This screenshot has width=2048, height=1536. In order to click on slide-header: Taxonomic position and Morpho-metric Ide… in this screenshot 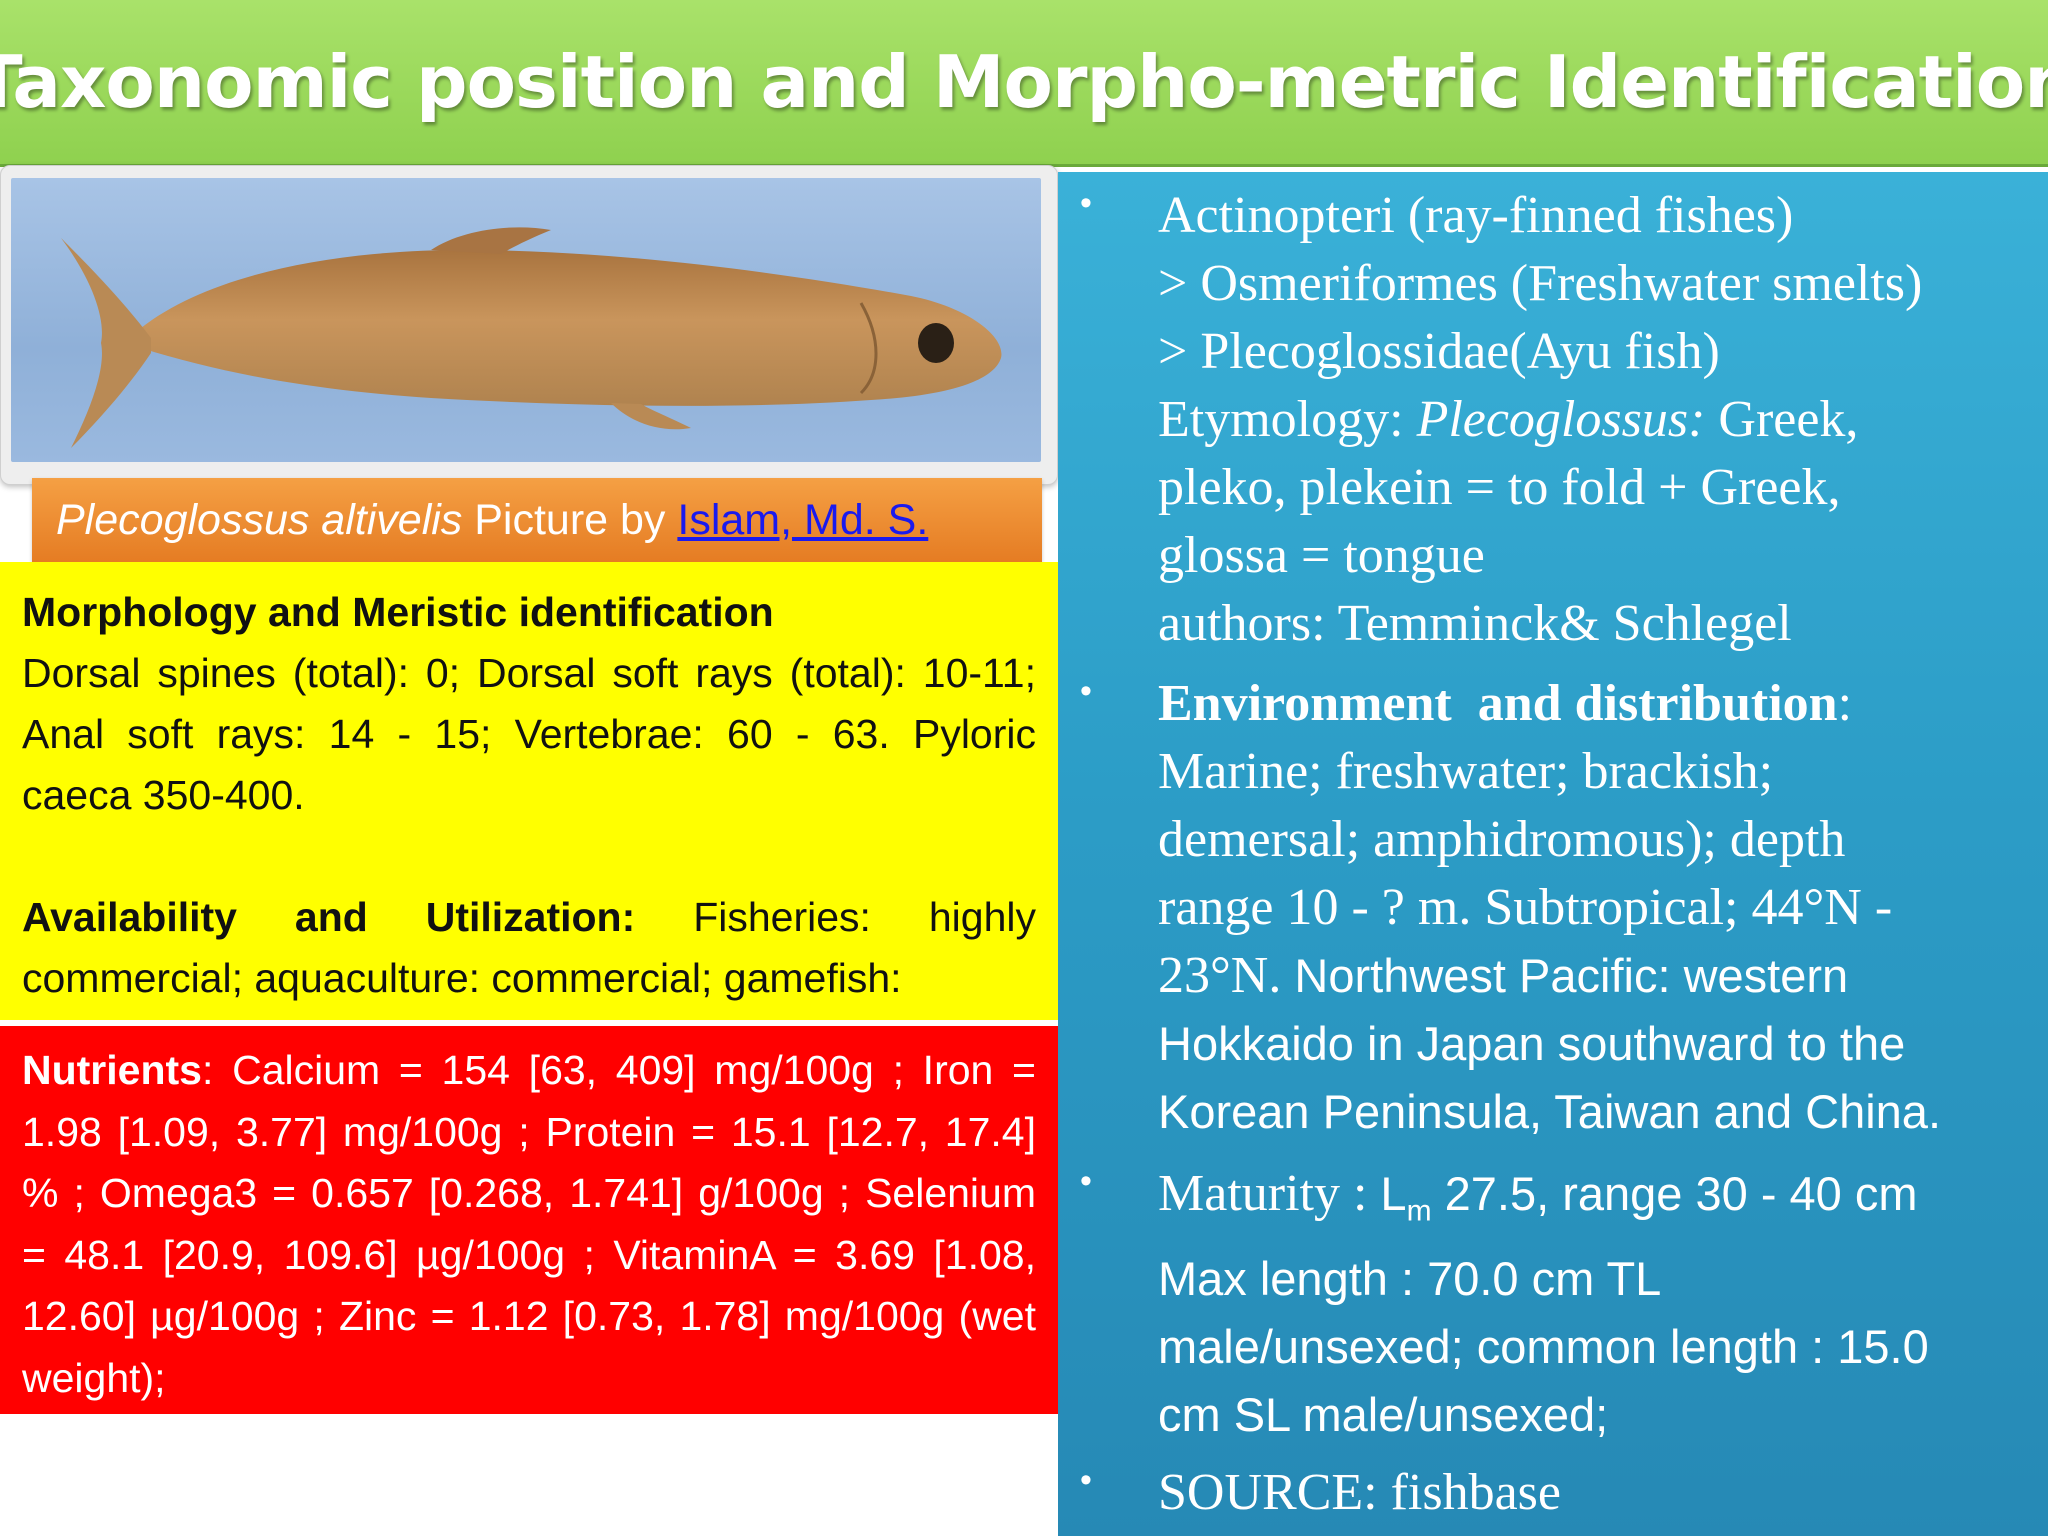, I will do `click(1024, 83)`.